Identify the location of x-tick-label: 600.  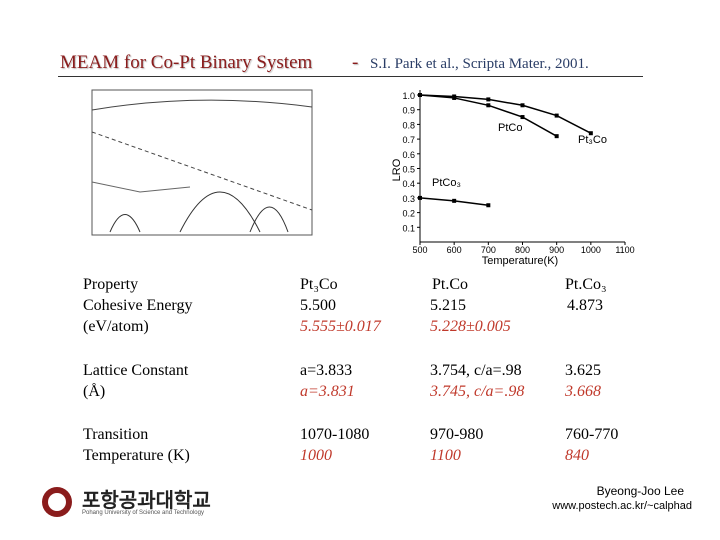
(454, 250).